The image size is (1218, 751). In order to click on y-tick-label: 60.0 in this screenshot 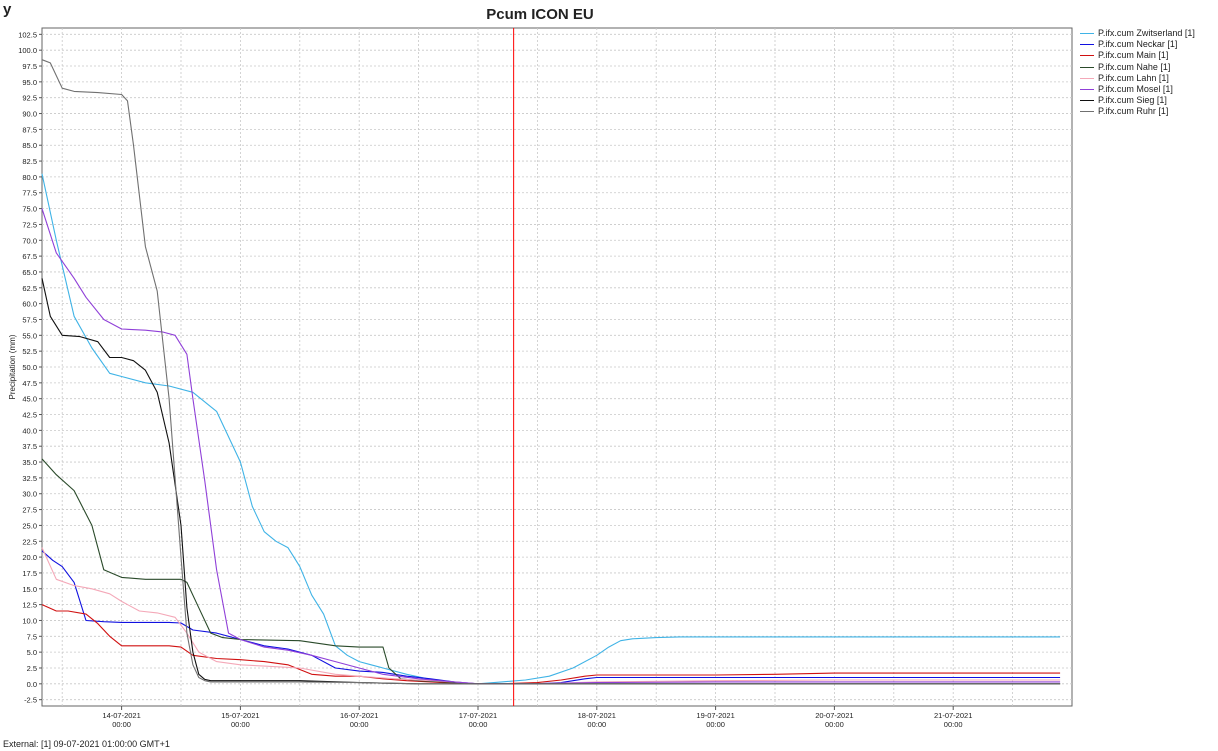, I will do `click(29, 304)`.